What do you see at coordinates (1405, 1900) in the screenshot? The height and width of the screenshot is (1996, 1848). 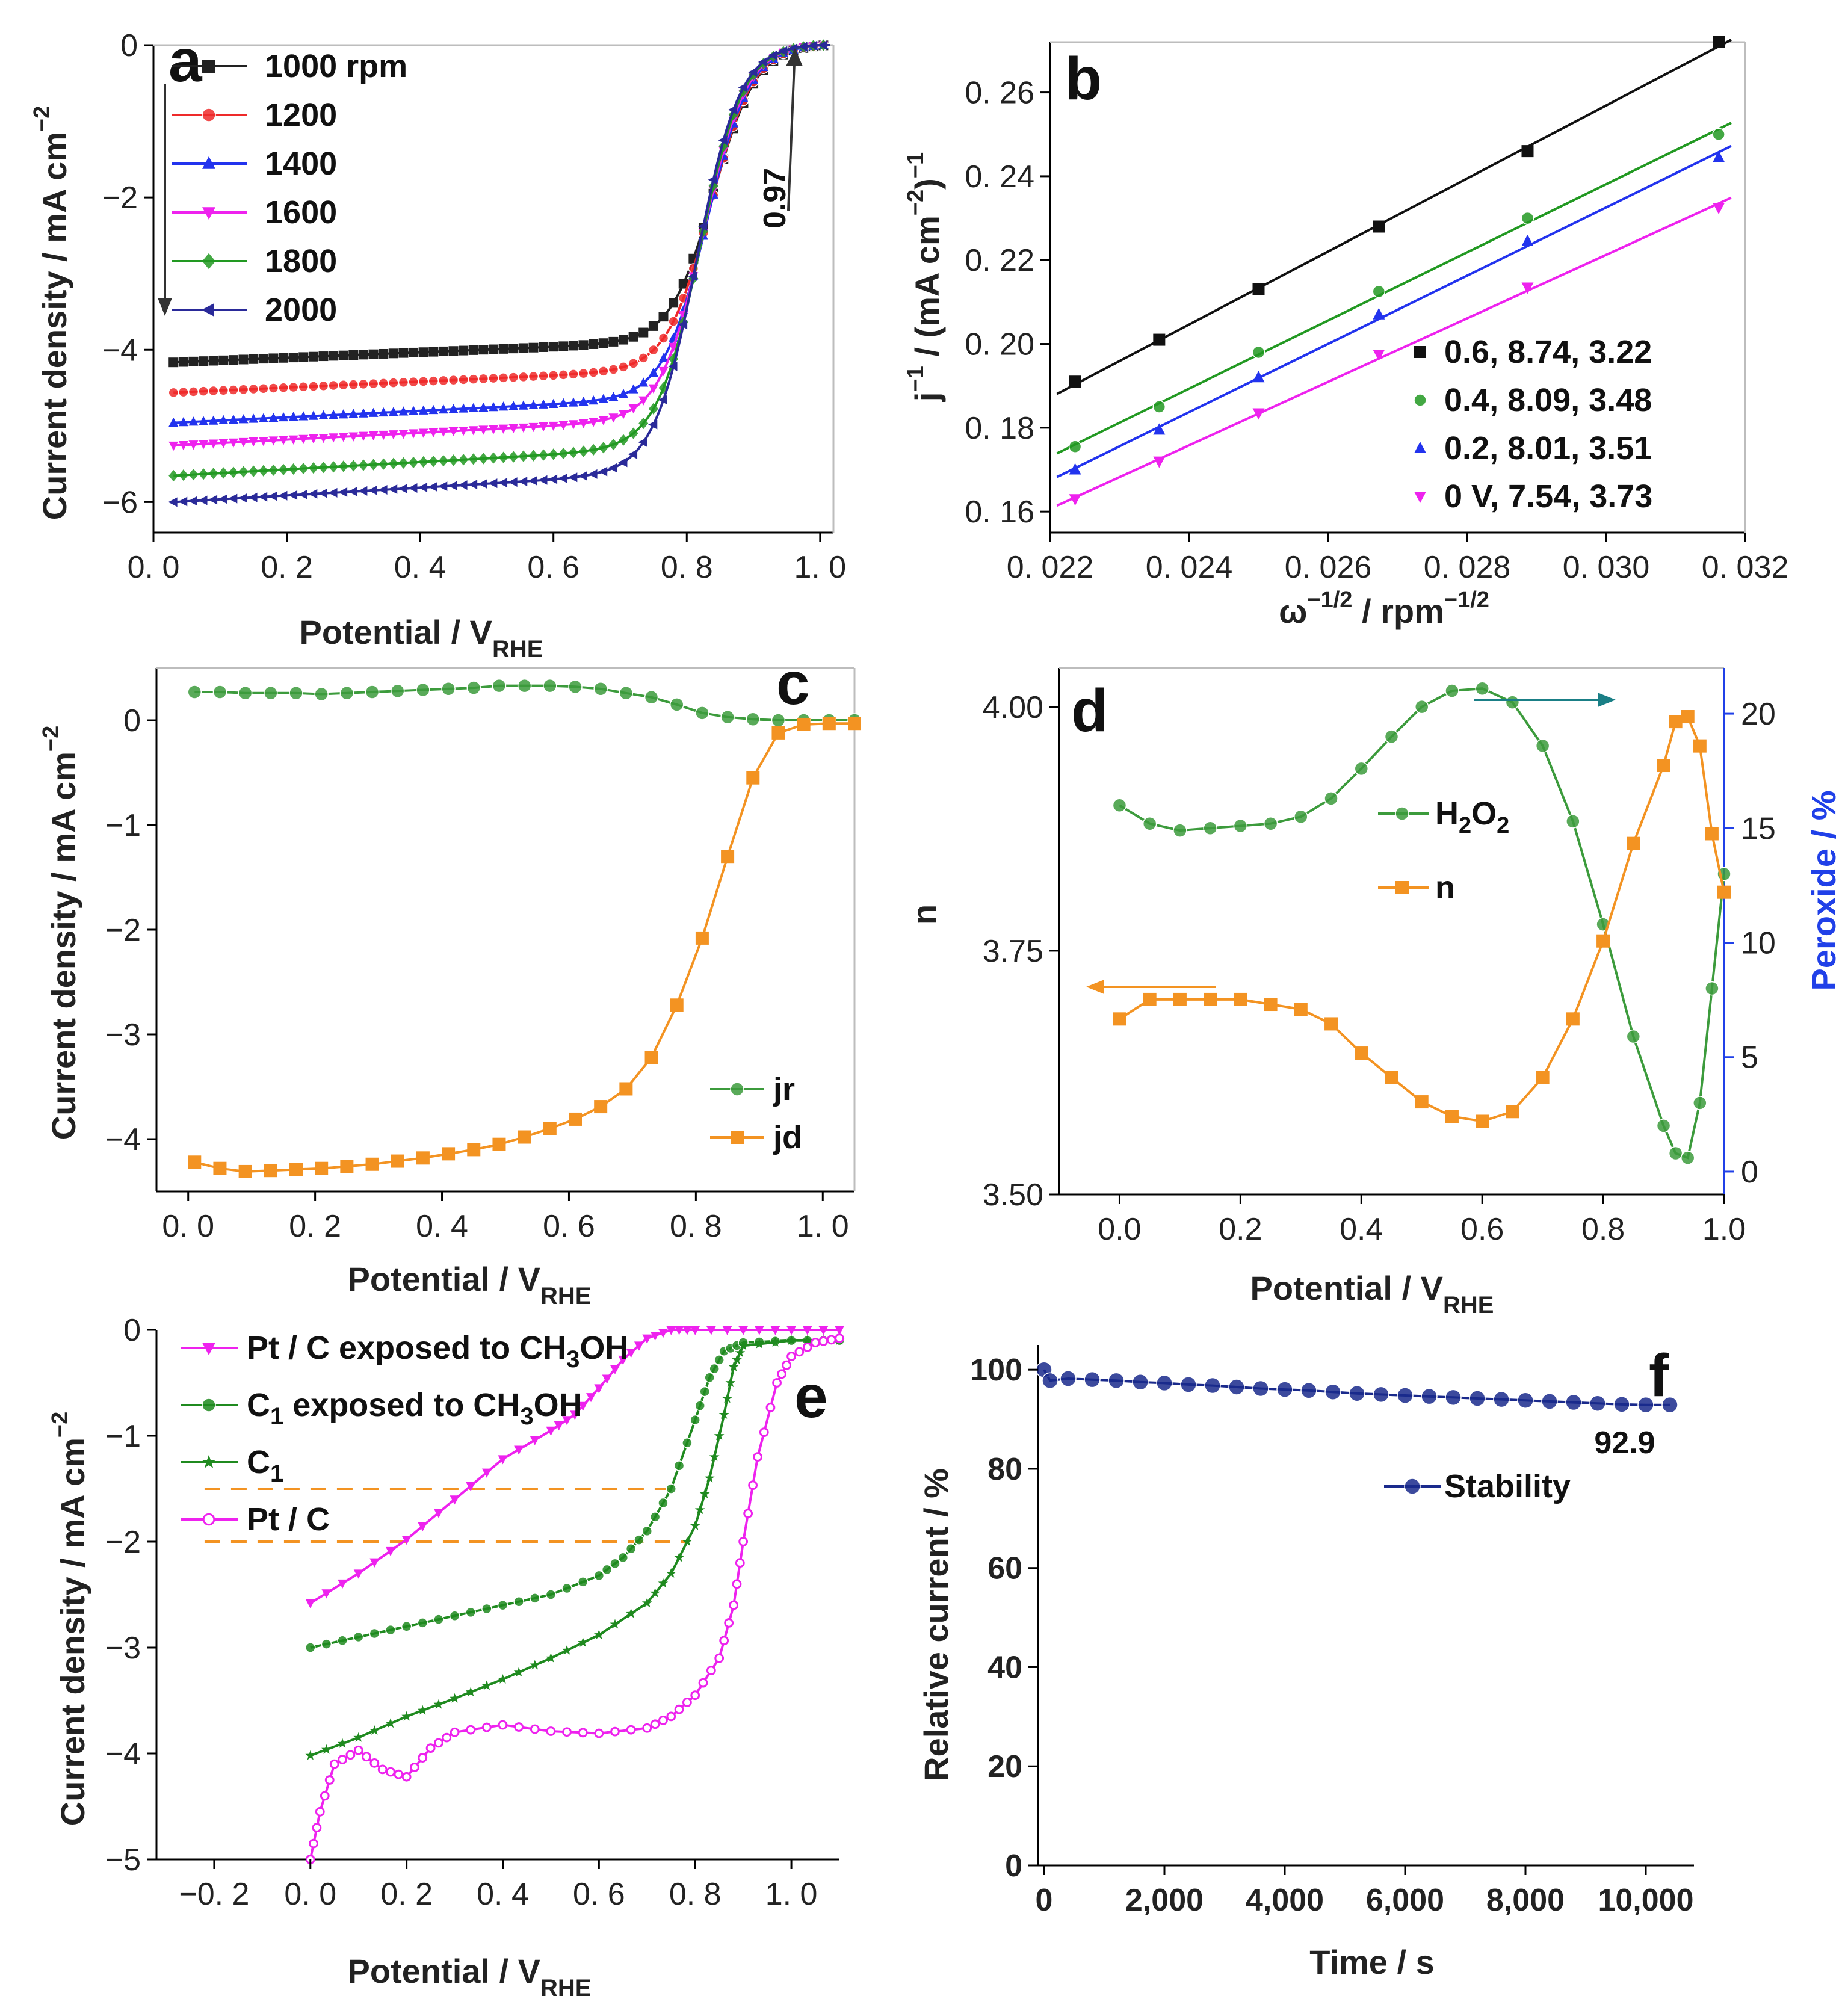 I see `x-tick-label: 6,000` at bounding box center [1405, 1900].